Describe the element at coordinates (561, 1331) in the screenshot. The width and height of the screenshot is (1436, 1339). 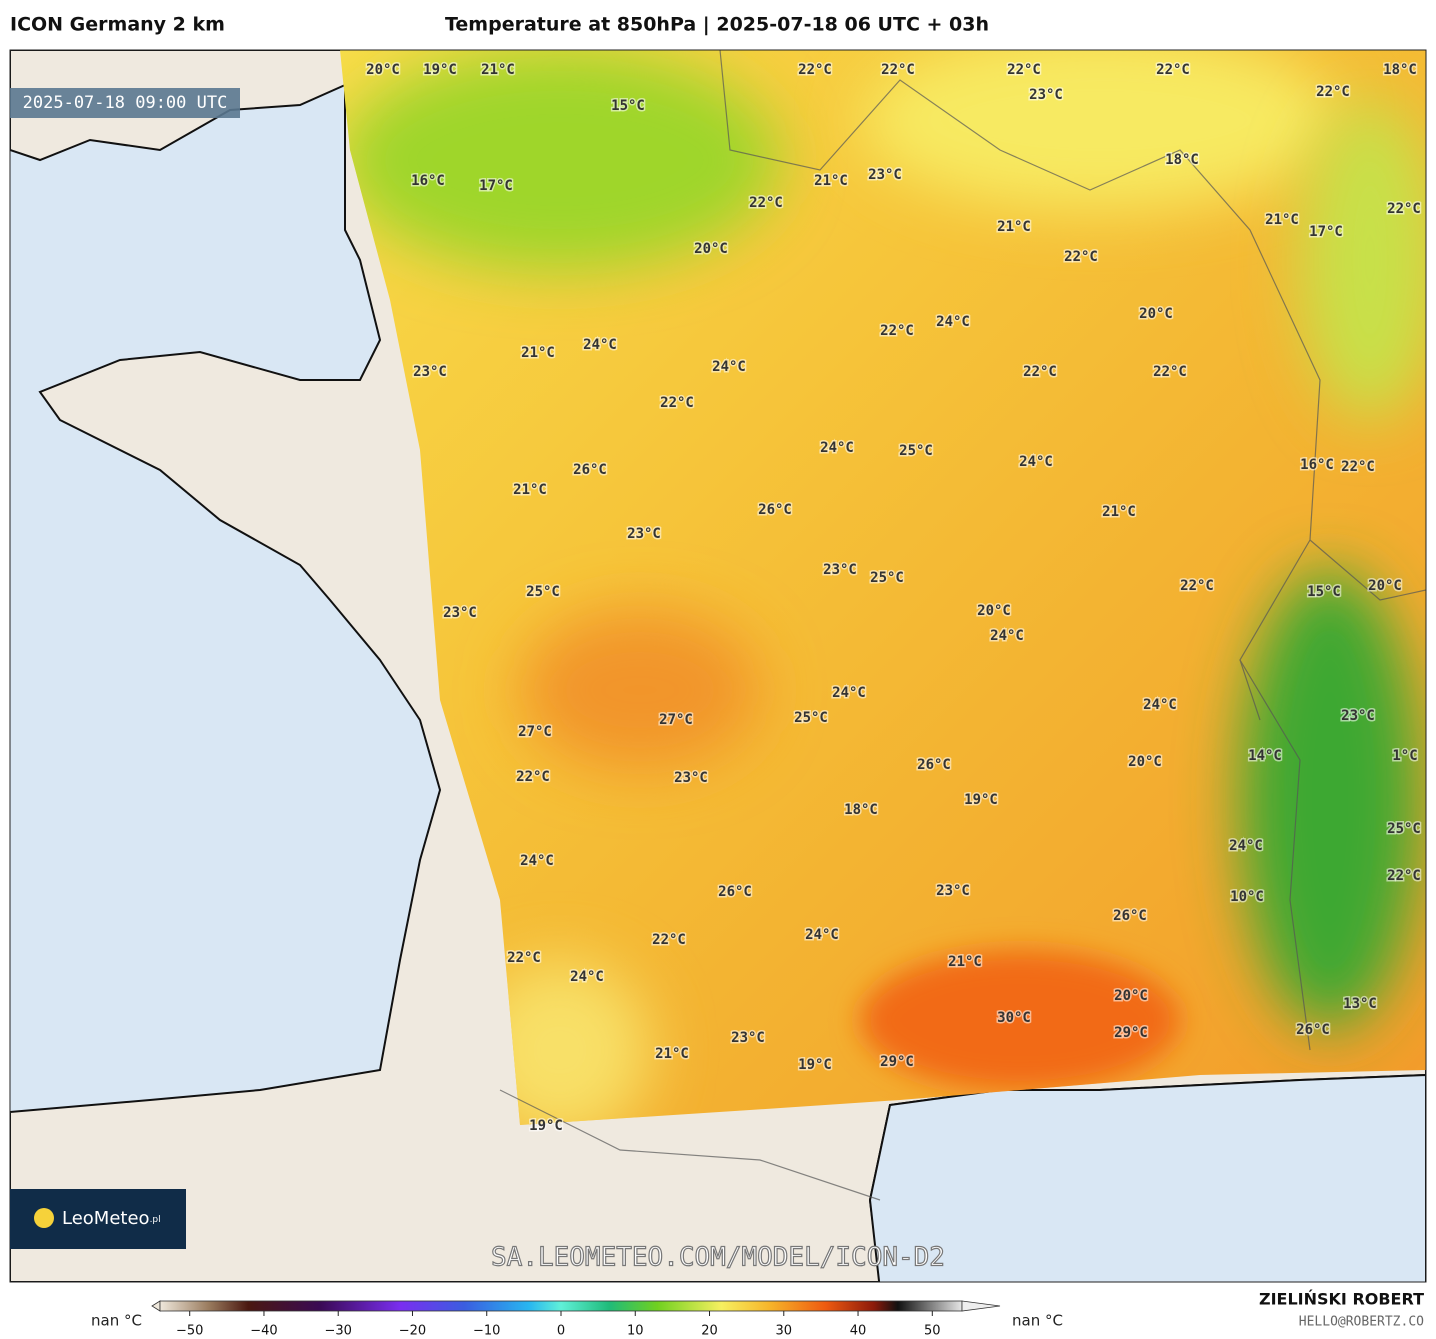
I see `tick-label: 0` at that location.